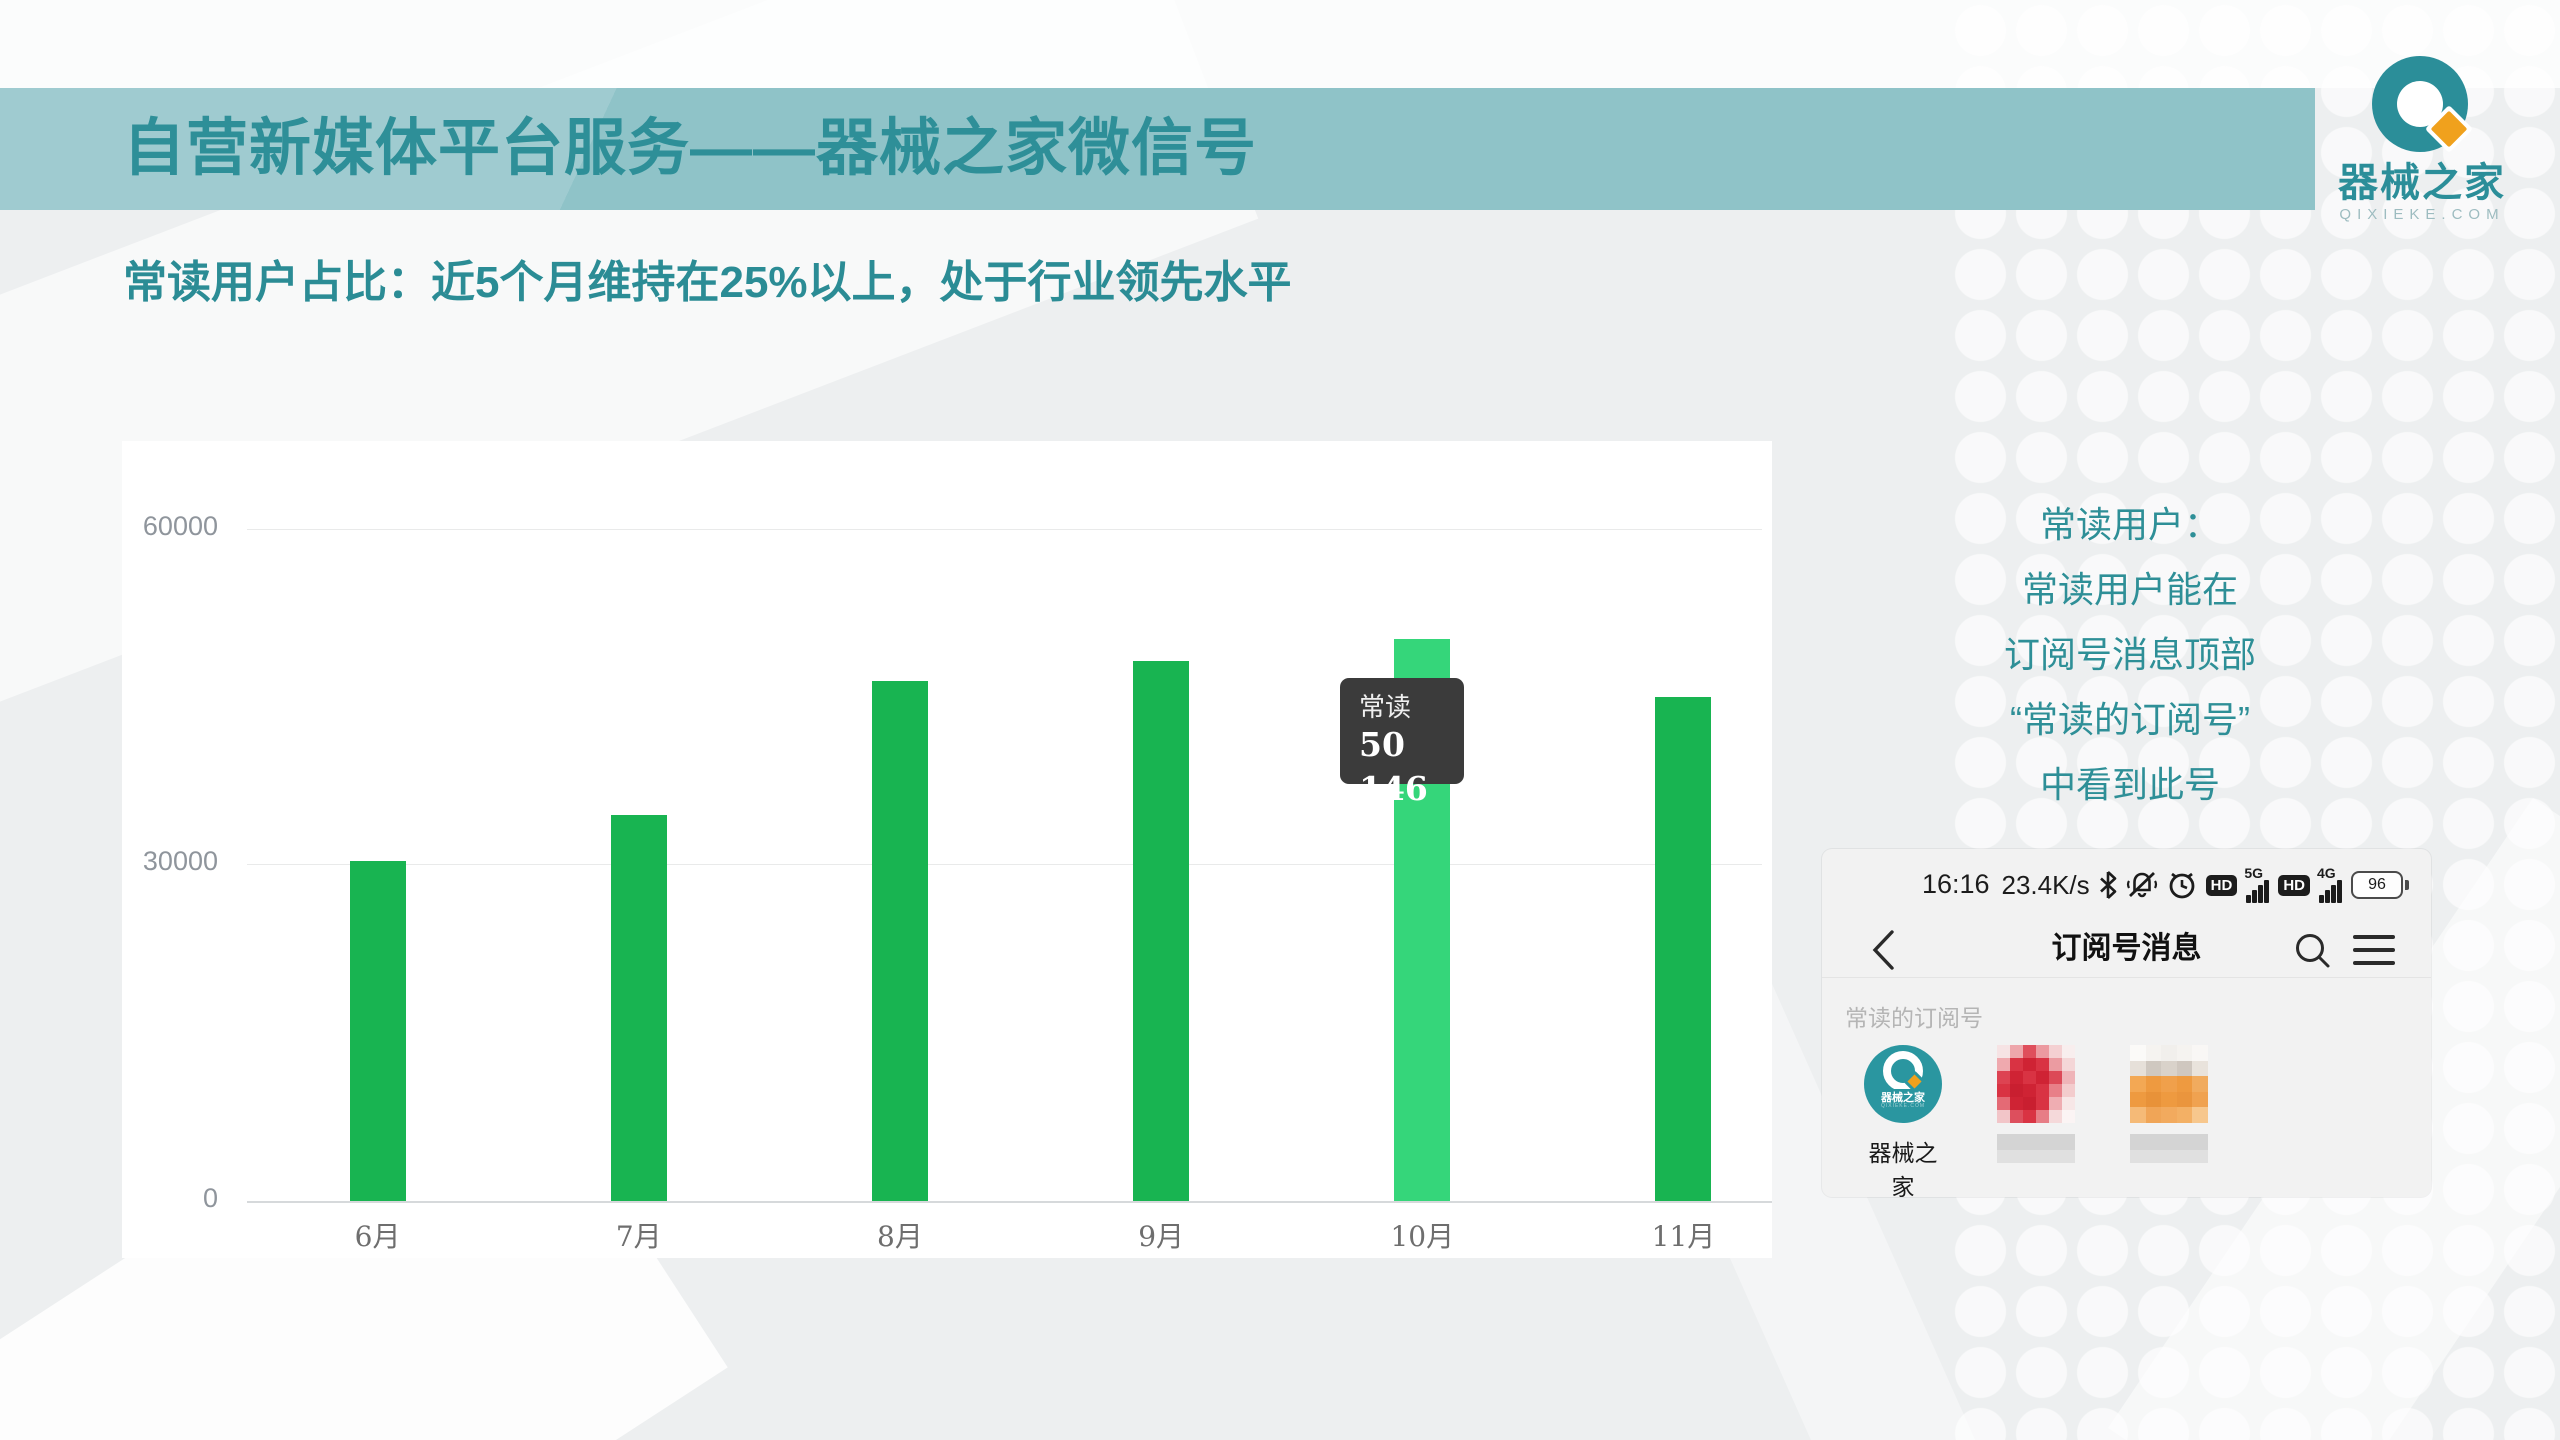 The image size is (2560, 1440). I want to click on annotation-line: “常读的订阅号”, so click(2130, 719).